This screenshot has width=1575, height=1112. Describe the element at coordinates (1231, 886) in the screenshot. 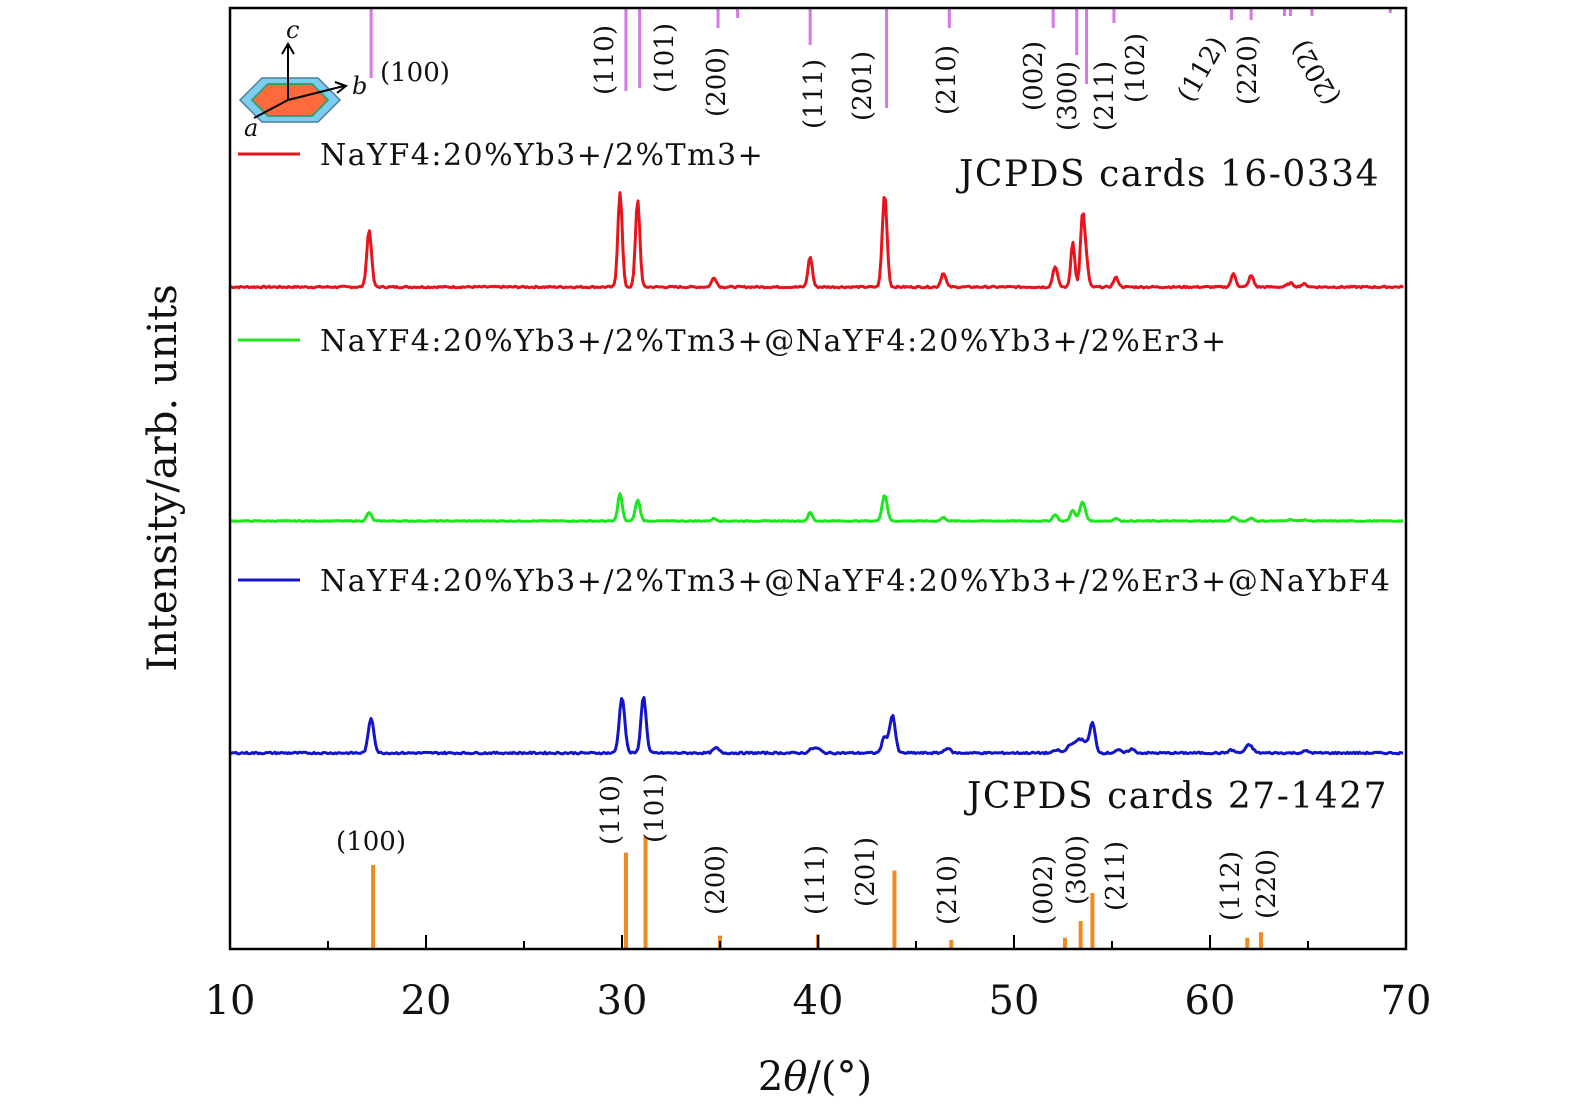

I see `ref-bottom-hkl-label-11: (112)` at that location.